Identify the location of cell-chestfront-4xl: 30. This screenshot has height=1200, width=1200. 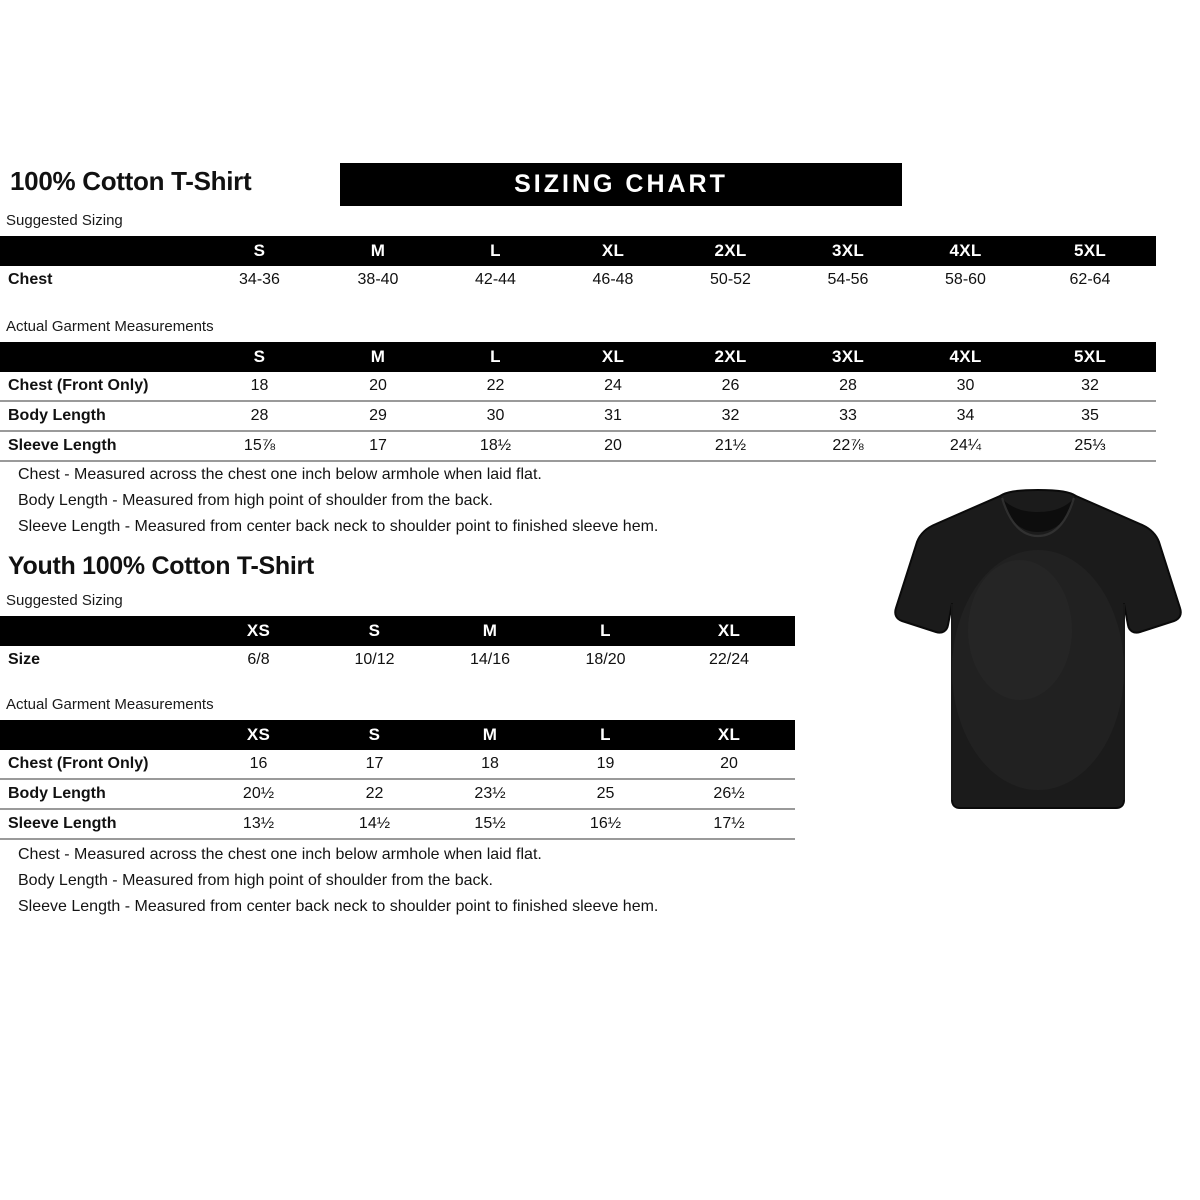
(965, 385).